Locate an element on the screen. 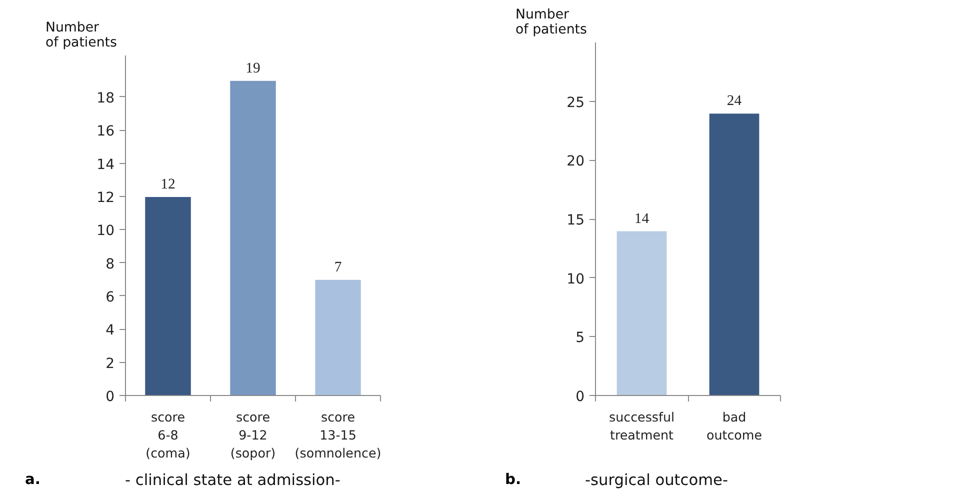  y-tick-label: 5 is located at coordinates (580, 338).